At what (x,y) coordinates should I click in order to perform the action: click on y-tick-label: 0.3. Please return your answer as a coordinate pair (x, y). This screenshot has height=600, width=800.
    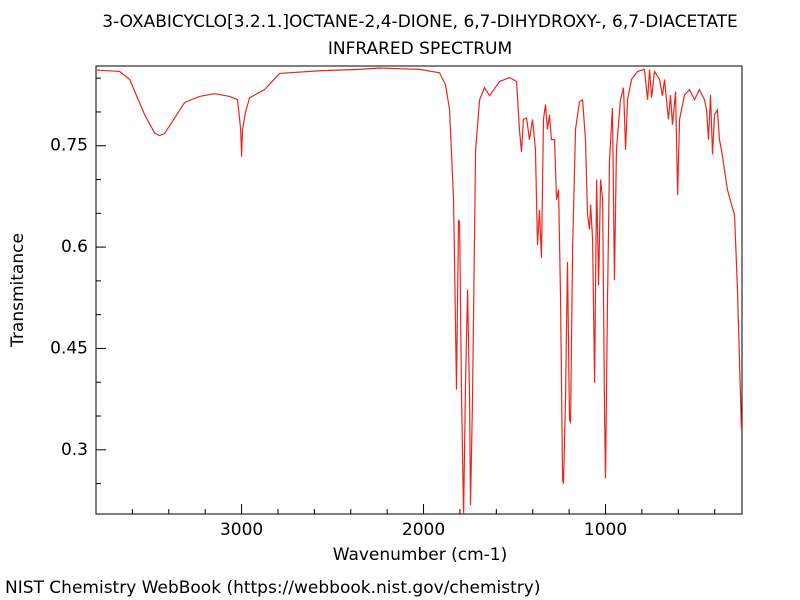
    Looking at the image, I should click on (74, 450).